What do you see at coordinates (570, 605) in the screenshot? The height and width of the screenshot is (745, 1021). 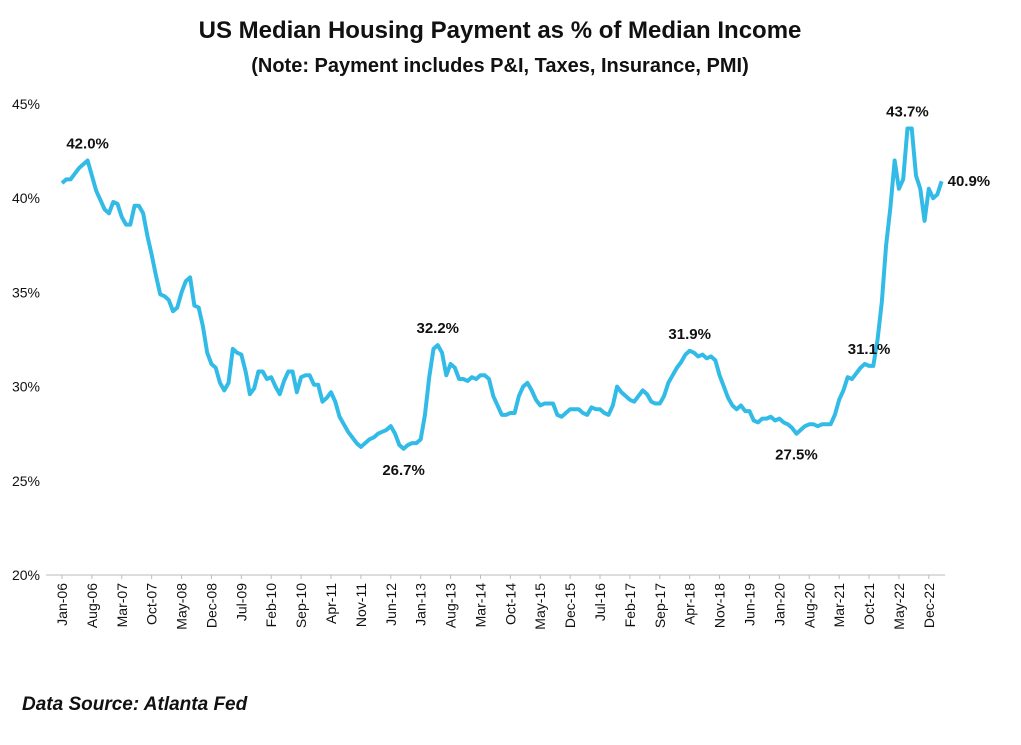 I see `x-tick-label: Dec-15` at bounding box center [570, 605].